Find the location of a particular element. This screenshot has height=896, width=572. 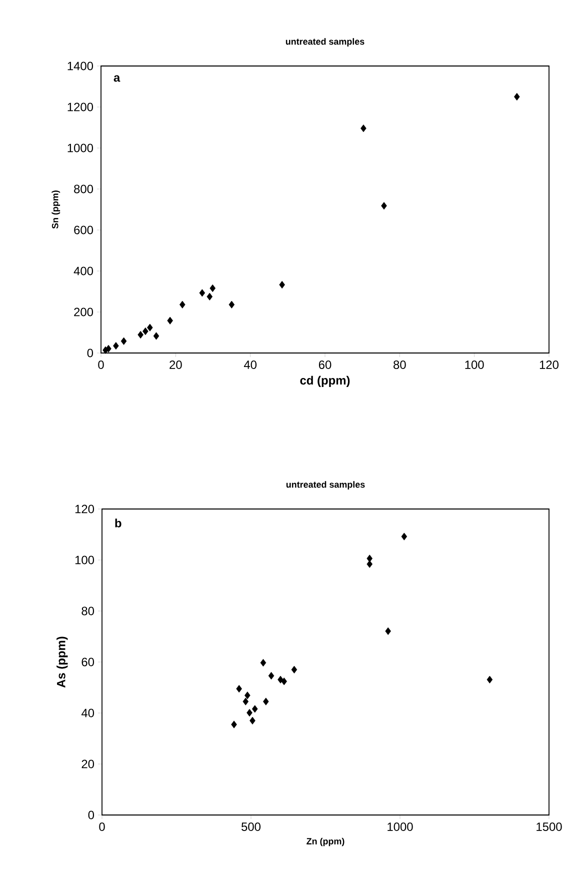

annotation: a is located at coordinates (117, 78).